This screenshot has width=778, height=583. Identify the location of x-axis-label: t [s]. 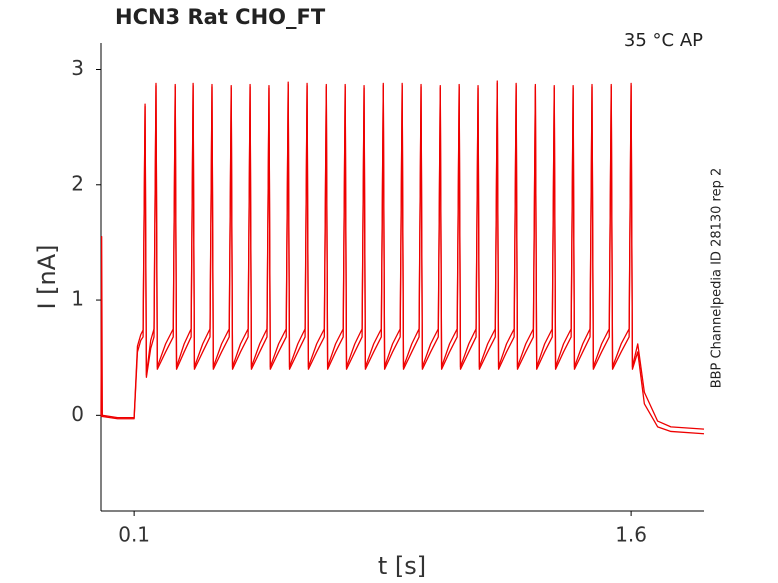
(402, 566).